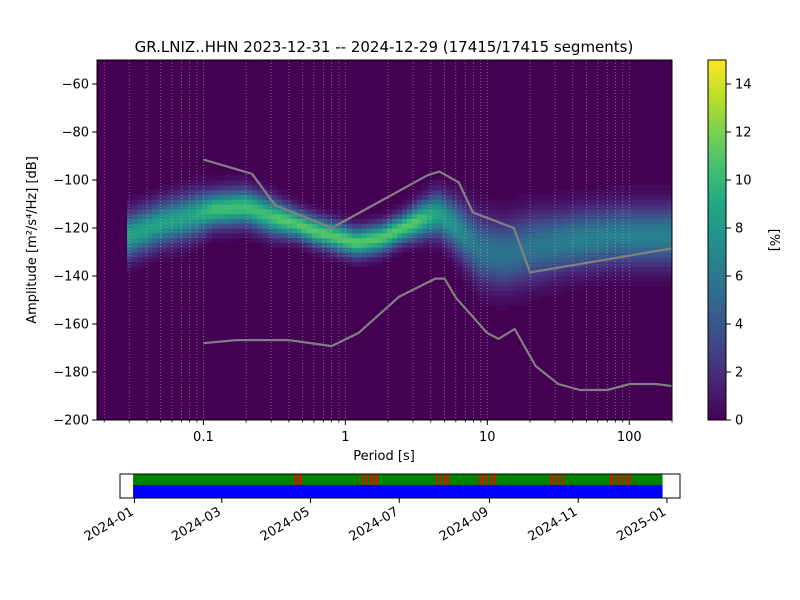 The image size is (800, 600). I want to click on timeline-tick-label: 2024-03, so click(196, 524).